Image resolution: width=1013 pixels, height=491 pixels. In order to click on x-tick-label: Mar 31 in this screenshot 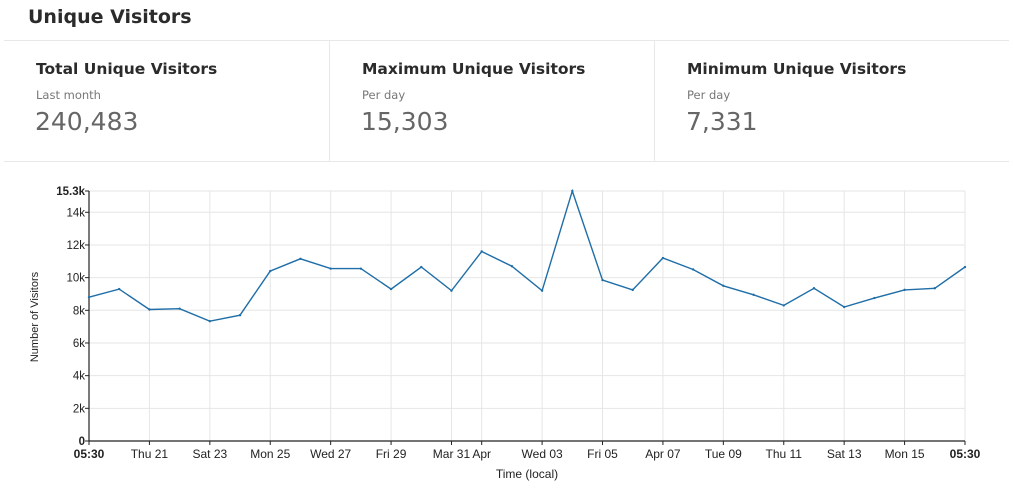, I will do `click(452, 454)`.